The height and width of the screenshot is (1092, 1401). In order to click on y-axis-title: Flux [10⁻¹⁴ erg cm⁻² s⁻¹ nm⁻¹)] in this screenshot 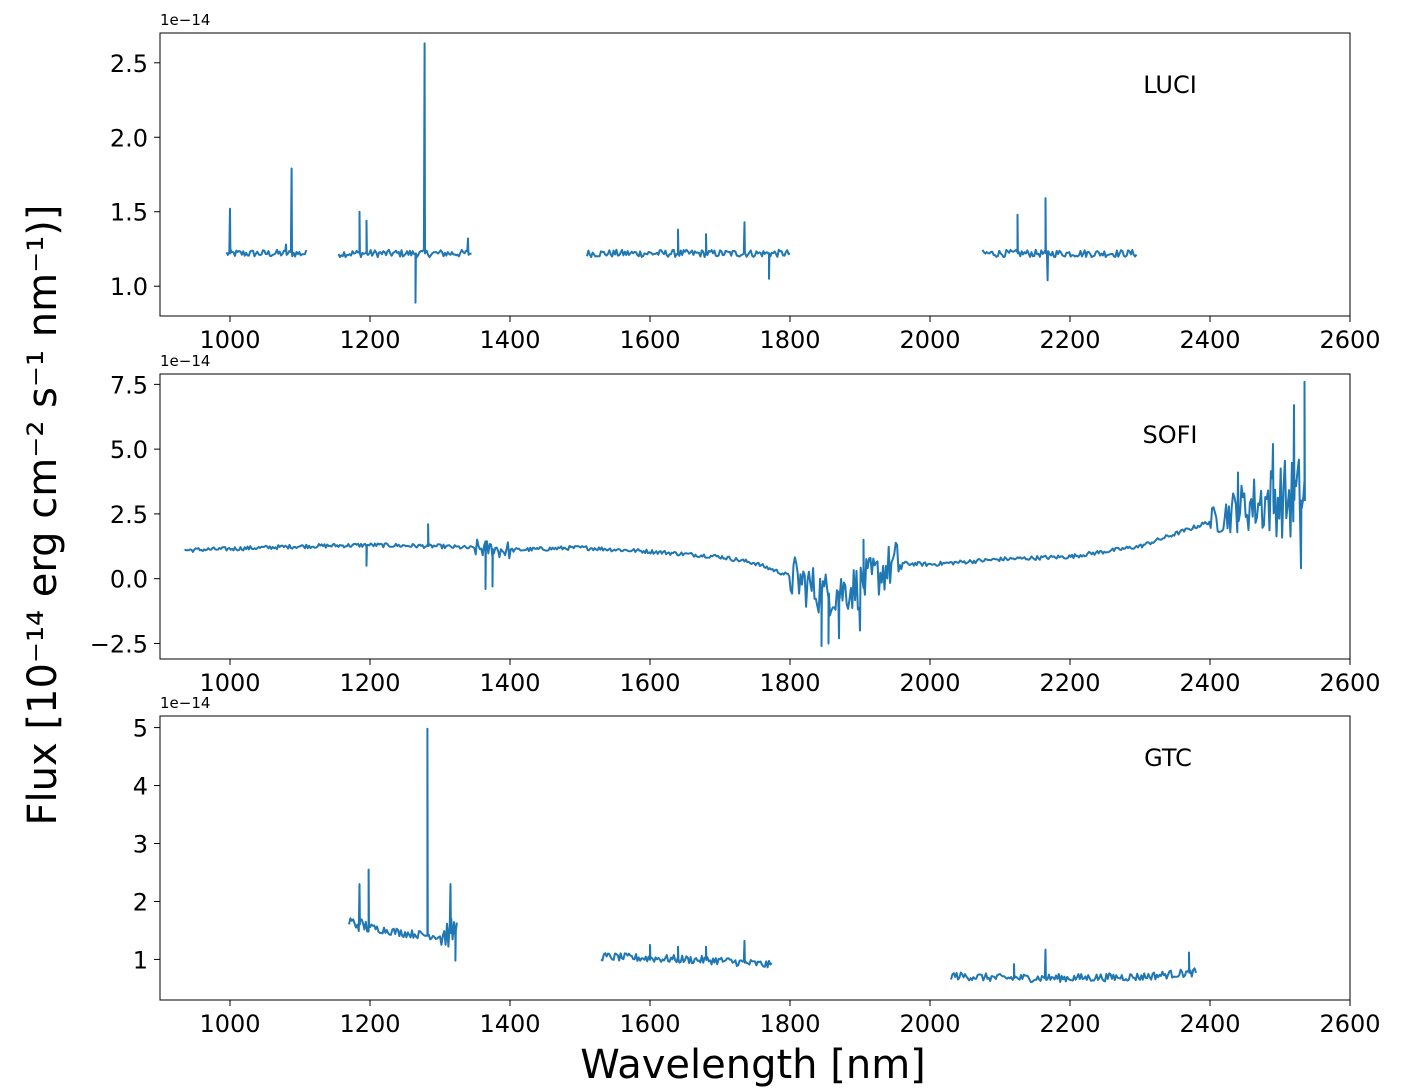, I will do `click(43, 515)`.